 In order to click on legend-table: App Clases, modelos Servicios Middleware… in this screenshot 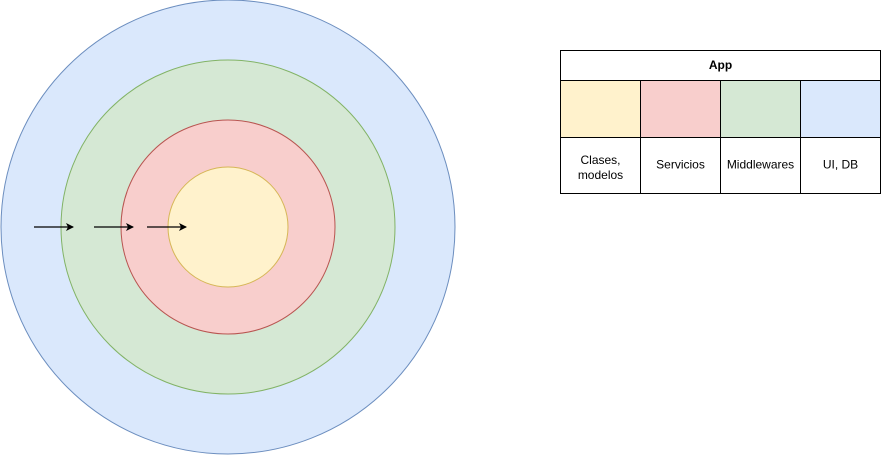, I will do `click(720, 122)`.